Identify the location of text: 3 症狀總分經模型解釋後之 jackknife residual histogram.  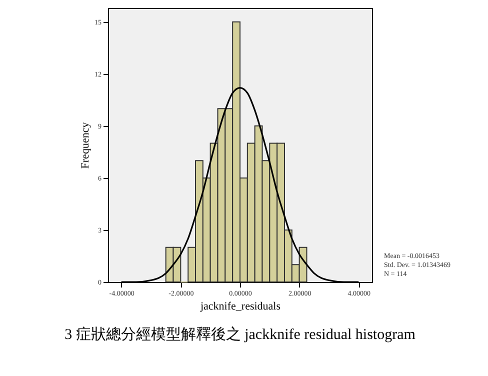
(240, 334).